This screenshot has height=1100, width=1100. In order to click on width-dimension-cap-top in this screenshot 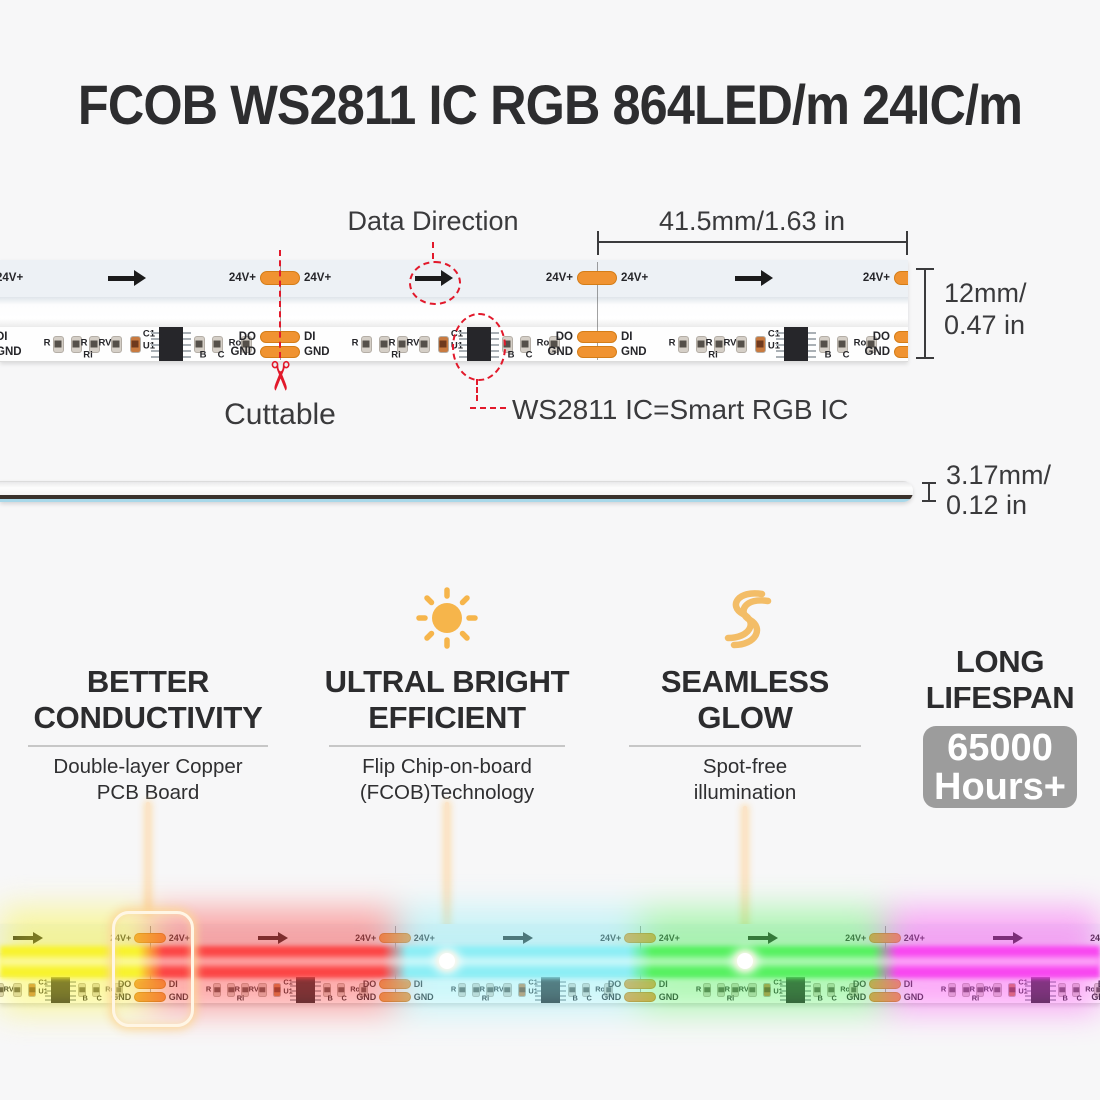, I will do `click(925, 269)`.